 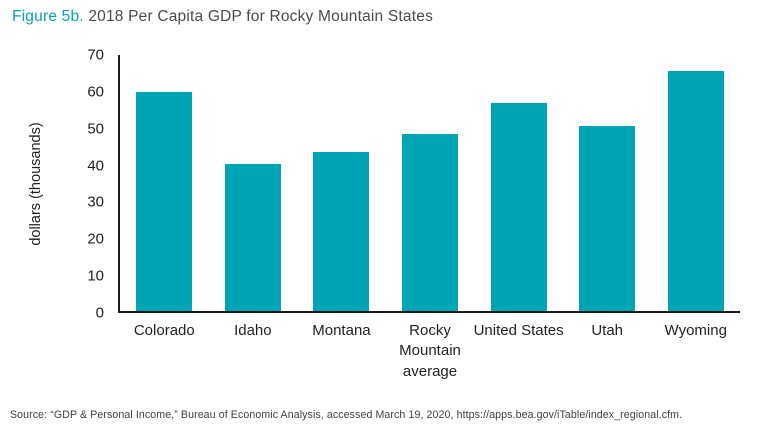 I want to click on bar-wyoming, so click(x=695, y=190).